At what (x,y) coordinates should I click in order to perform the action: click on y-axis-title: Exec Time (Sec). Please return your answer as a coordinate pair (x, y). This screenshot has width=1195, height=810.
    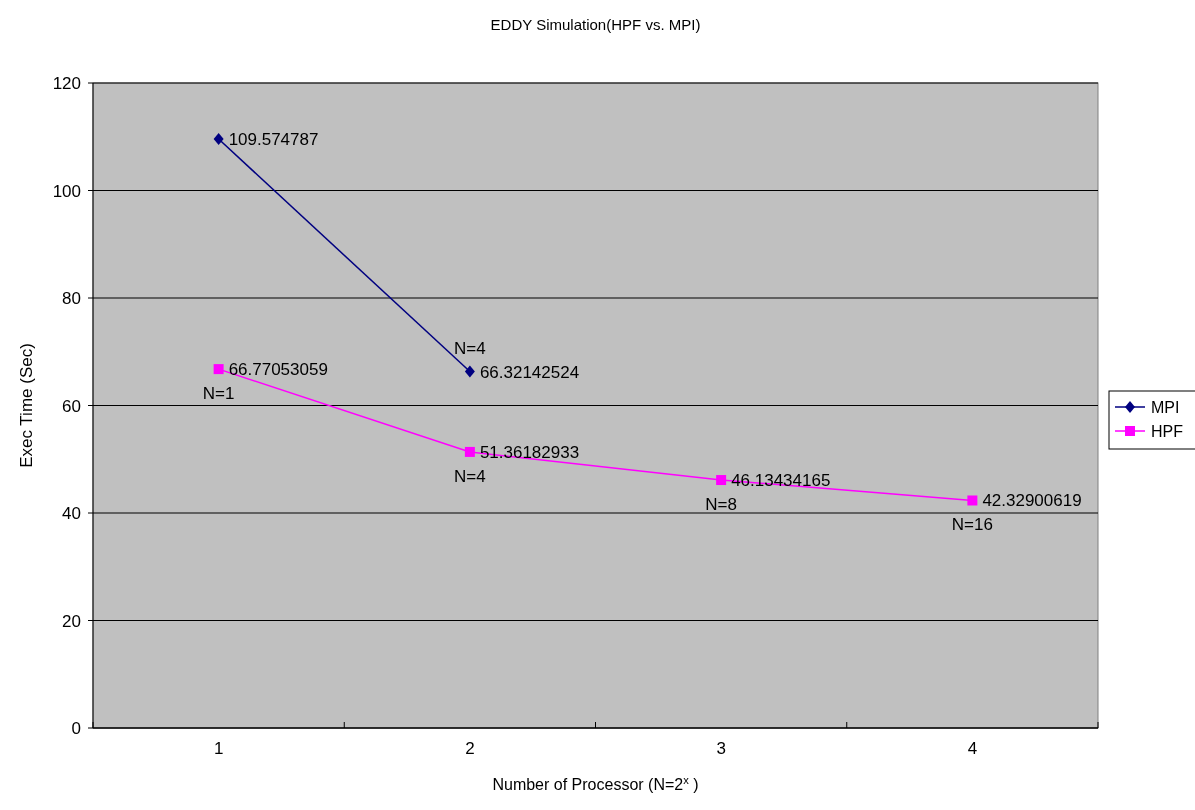
    Looking at the image, I should click on (26, 405).